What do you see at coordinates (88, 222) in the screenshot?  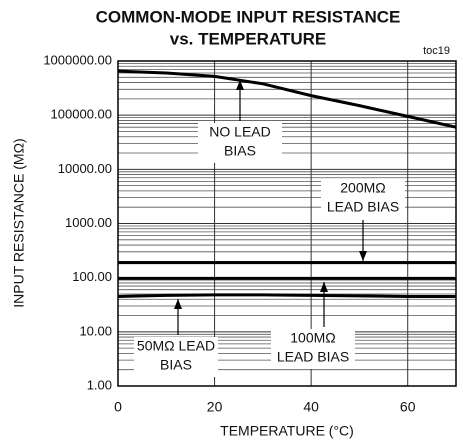 I see `y-tick-label: 1000.00` at bounding box center [88, 222].